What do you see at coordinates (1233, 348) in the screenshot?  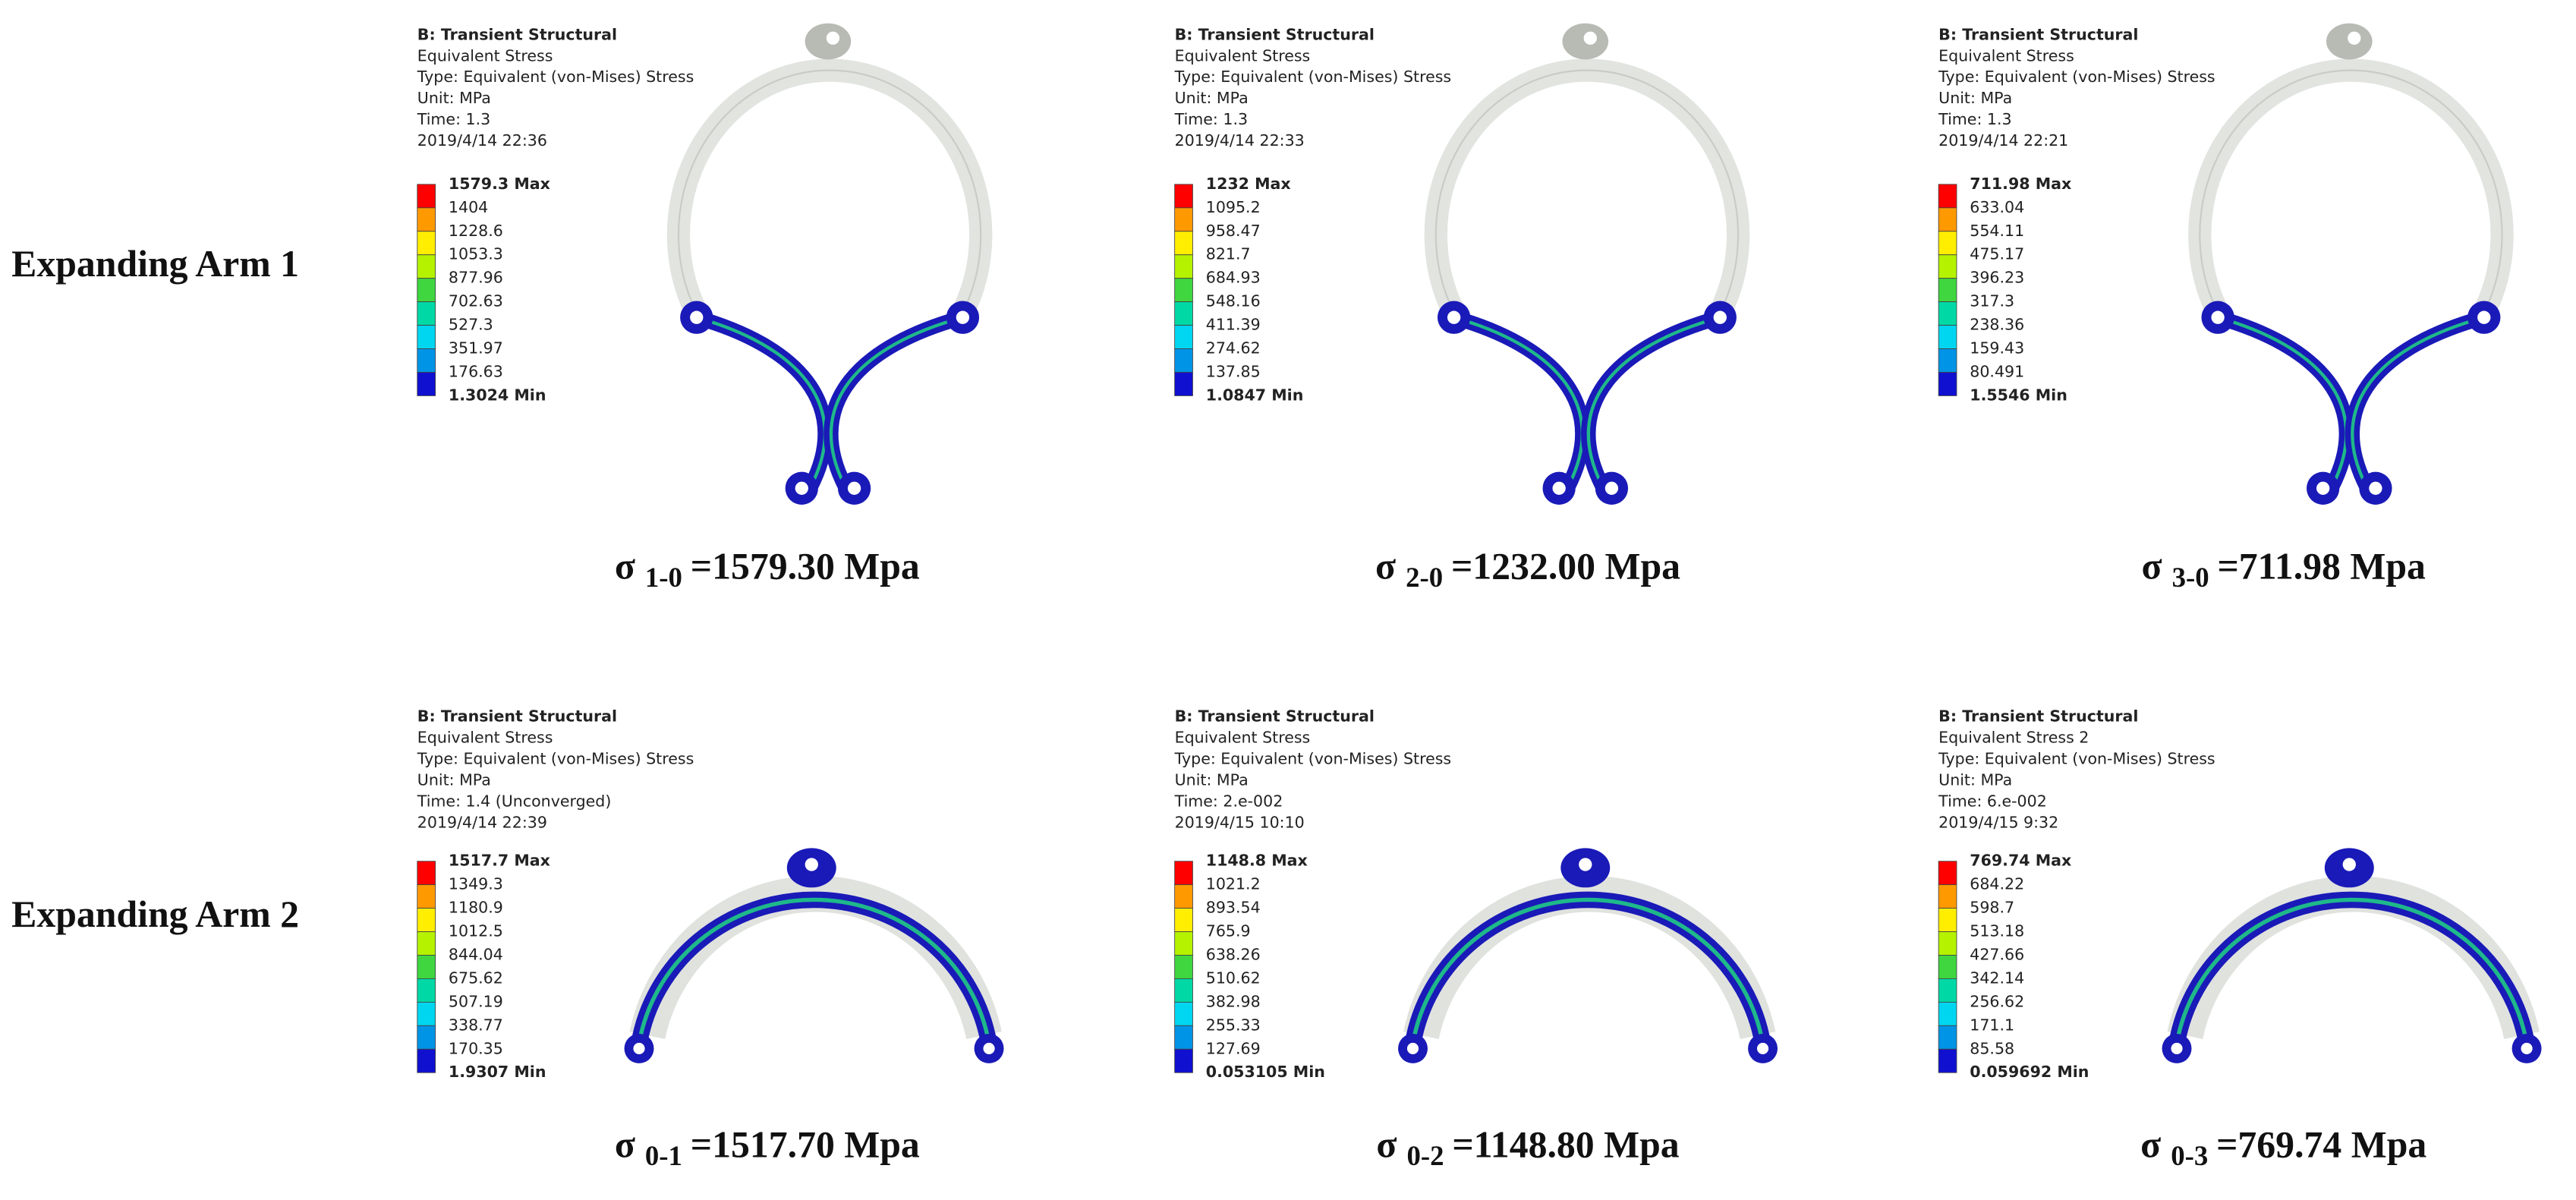 I see `legend-label: 274.62` at bounding box center [1233, 348].